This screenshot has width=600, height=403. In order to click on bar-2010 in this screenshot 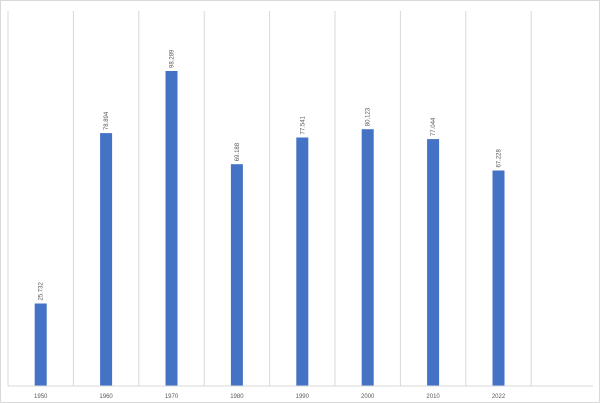, I will do `click(433, 262)`.